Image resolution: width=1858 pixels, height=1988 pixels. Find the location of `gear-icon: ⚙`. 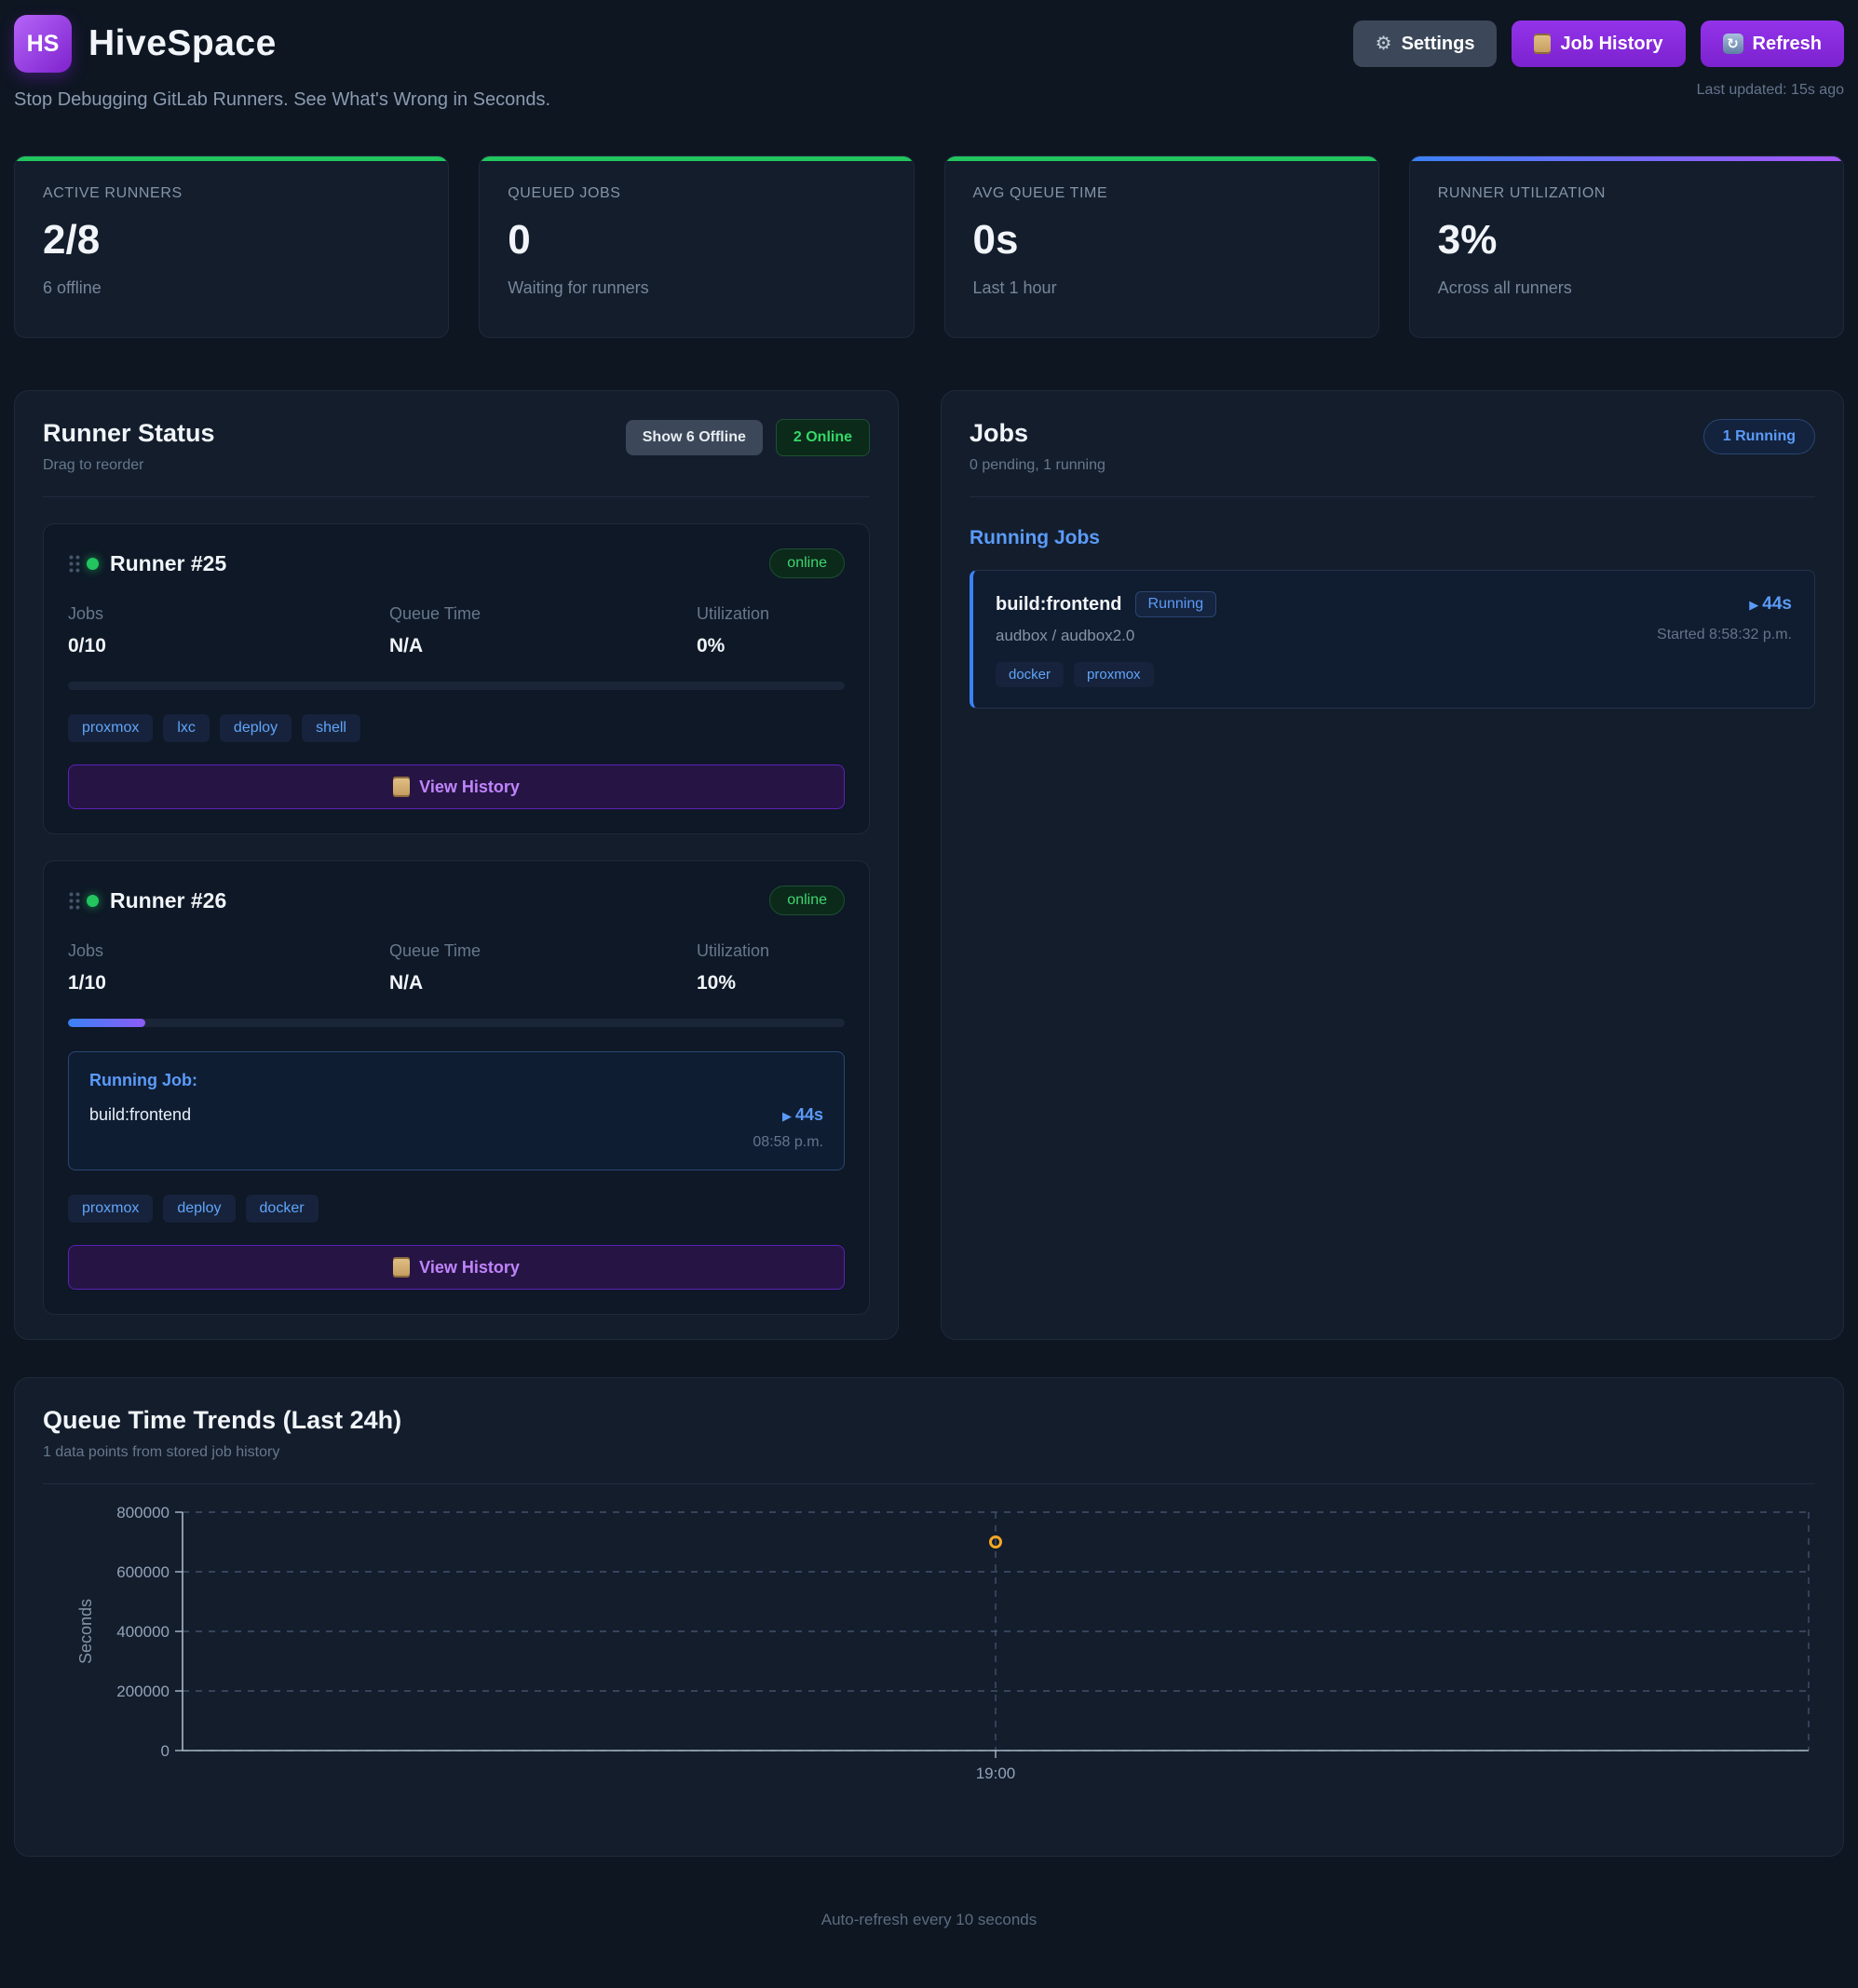

gear-icon: ⚙ is located at coordinates (1383, 44).